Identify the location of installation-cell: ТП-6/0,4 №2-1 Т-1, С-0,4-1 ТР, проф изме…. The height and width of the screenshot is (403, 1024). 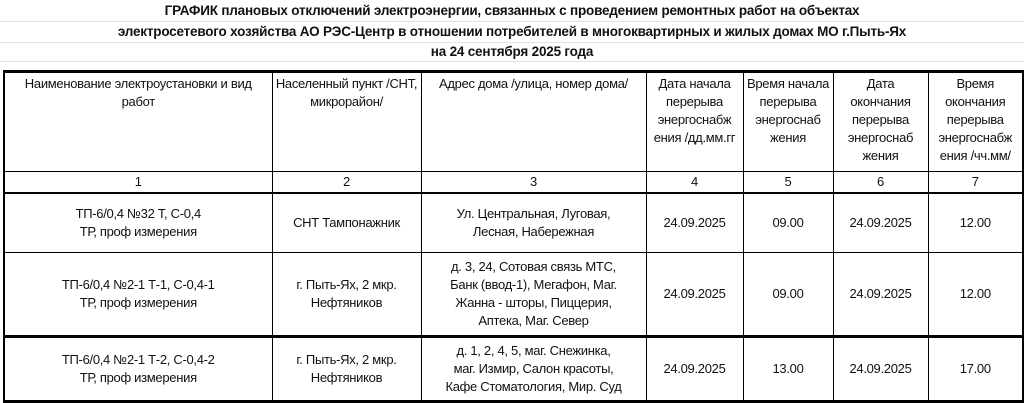
(138, 295).